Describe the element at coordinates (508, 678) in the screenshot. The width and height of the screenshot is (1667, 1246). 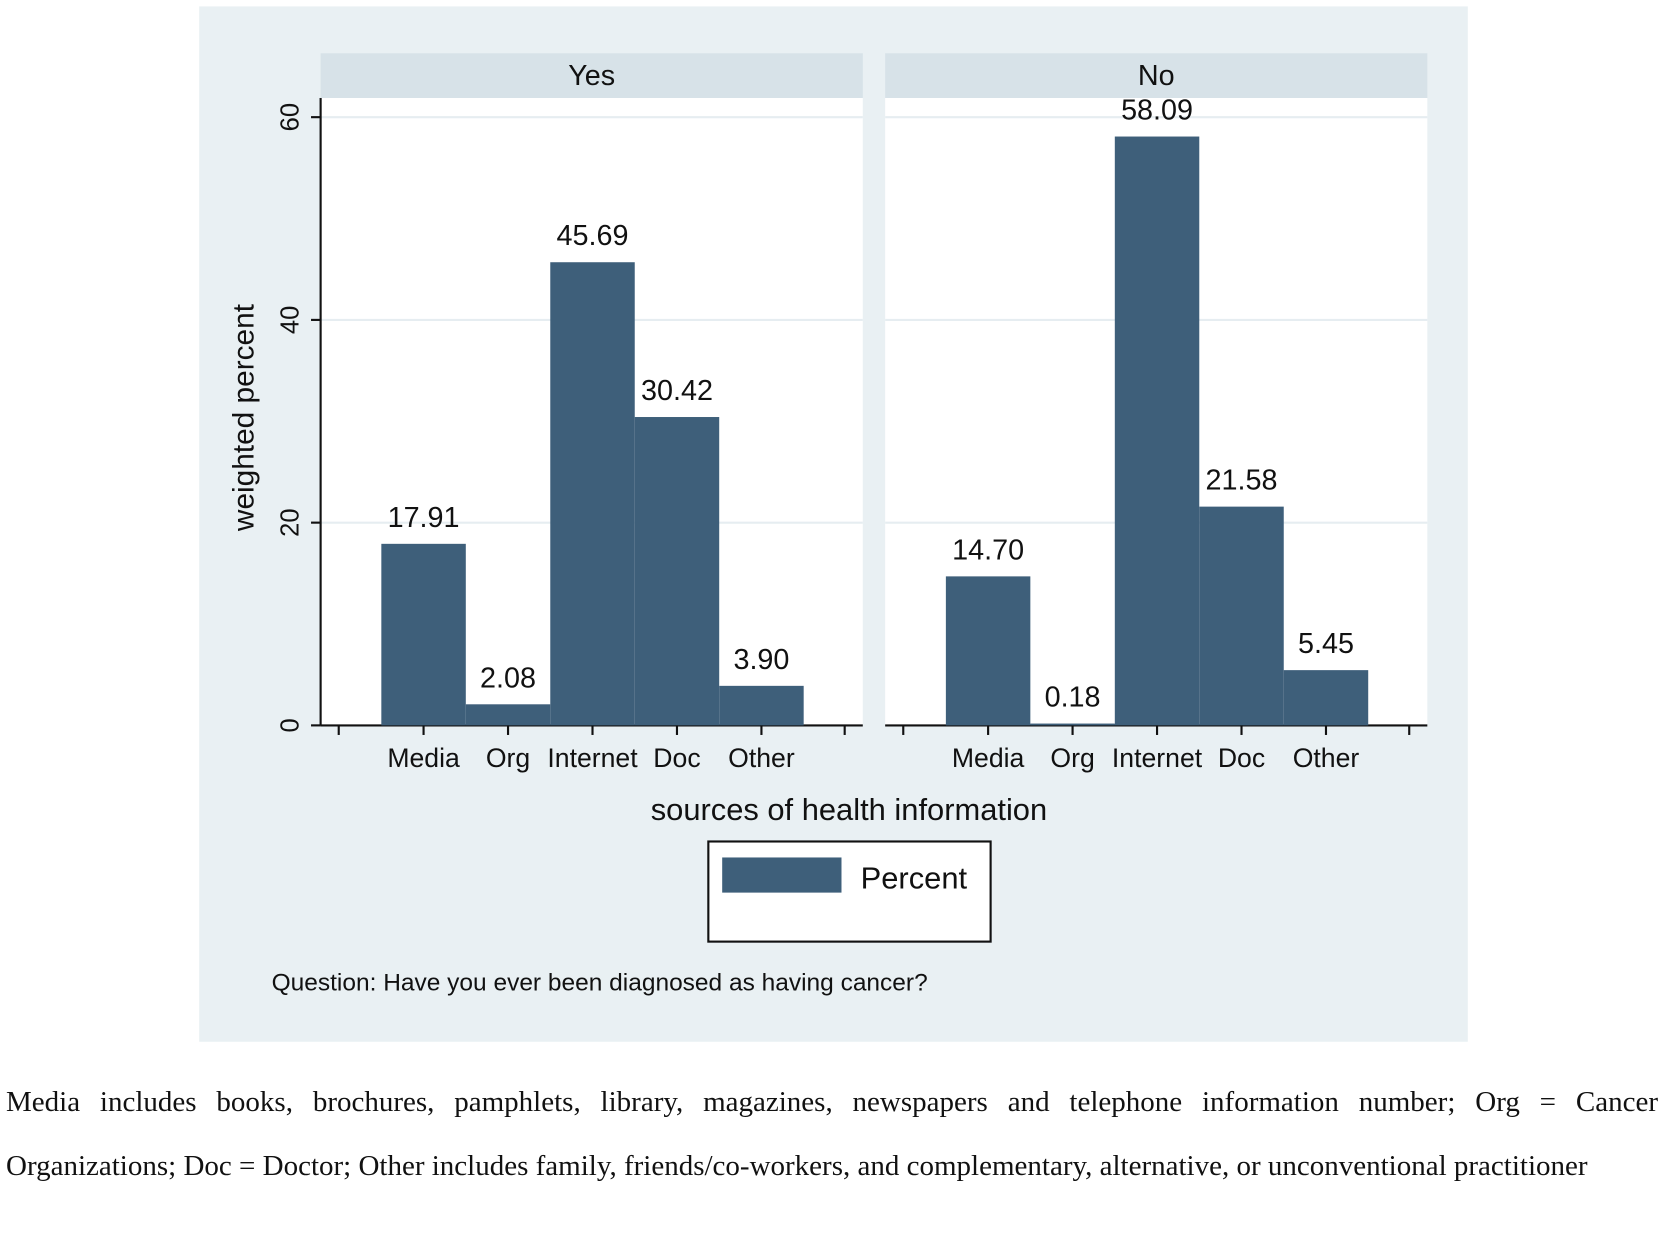
I see `data-label: 2.08` at that location.